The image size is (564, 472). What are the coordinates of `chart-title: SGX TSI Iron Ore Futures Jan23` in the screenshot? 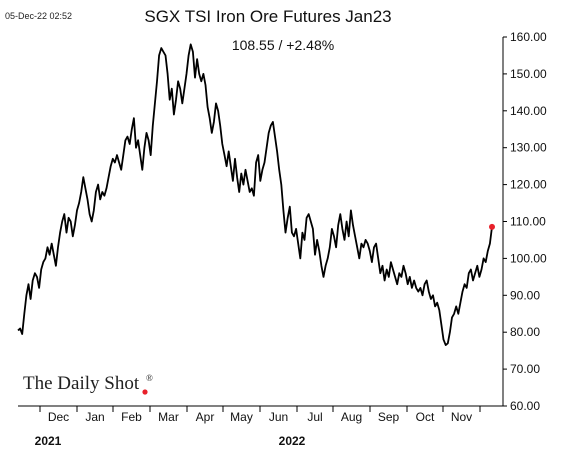 It's located at (267, 16).